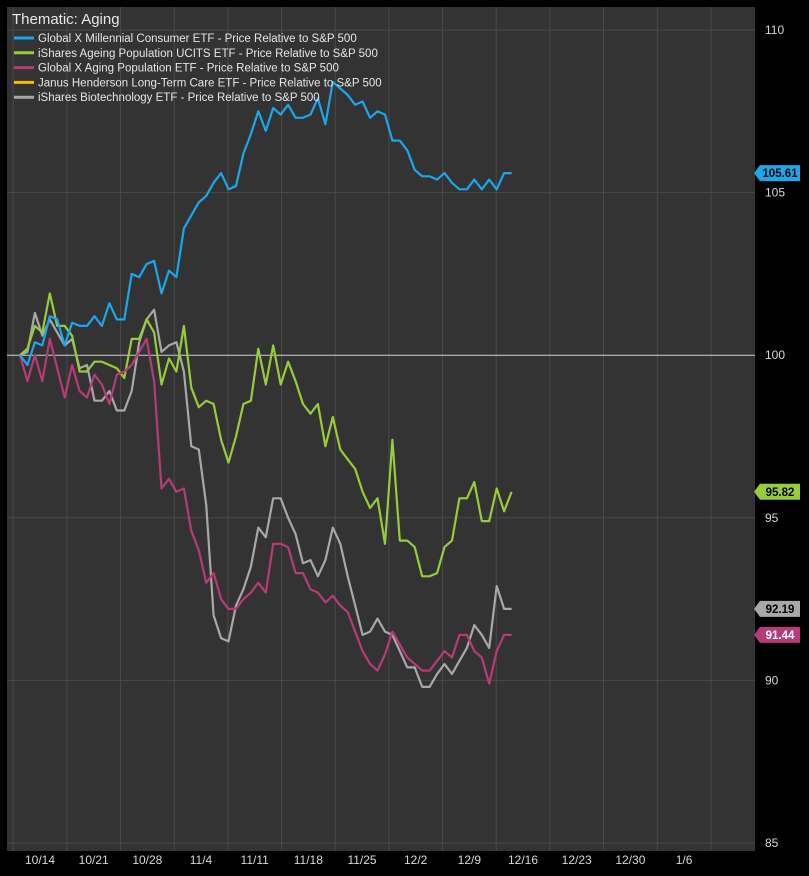 The height and width of the screenshot is (876, 809). What do you see at coordinates (40, 860) in the screenshot?
I see `x-tick-label: 10/14` at bounding box center [40, 860].